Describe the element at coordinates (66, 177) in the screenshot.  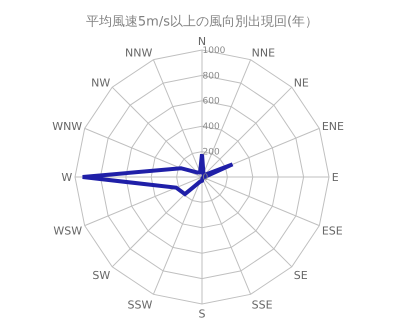
I see `spoke-label: W` at that location.